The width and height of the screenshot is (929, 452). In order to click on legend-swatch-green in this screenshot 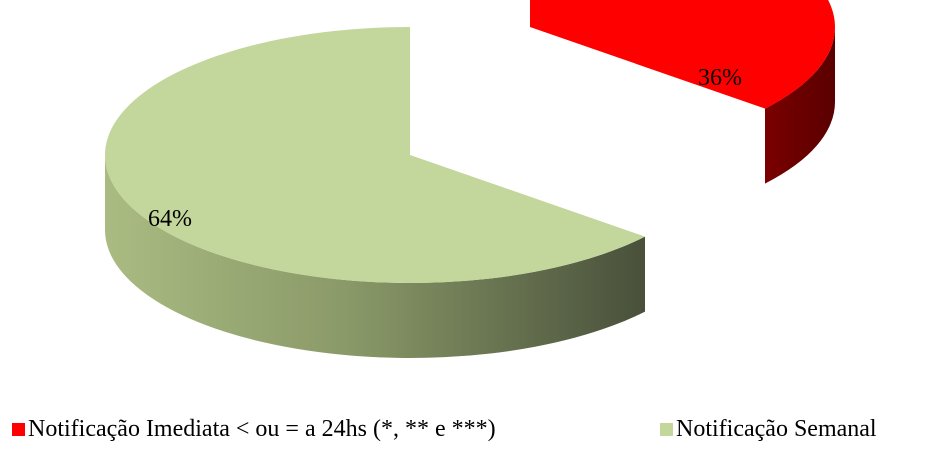, I will do `click(666, 429)`.